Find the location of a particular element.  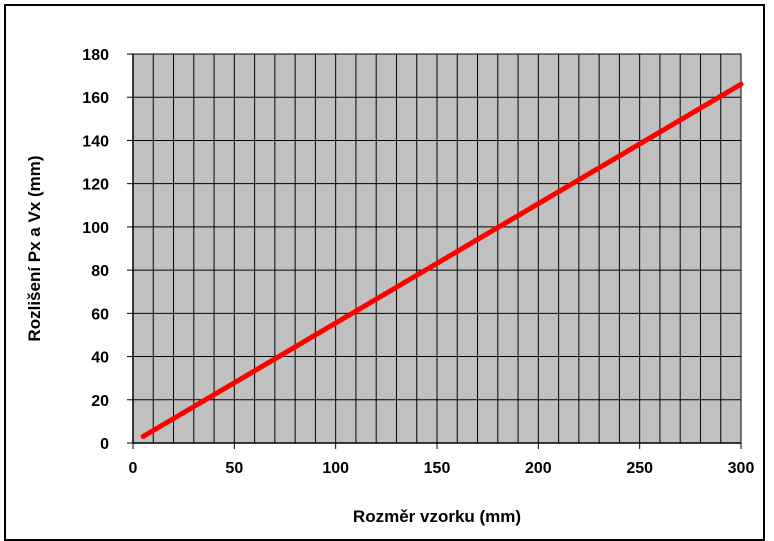

x-tick-label: 300 is located at coordinates (741, 468).